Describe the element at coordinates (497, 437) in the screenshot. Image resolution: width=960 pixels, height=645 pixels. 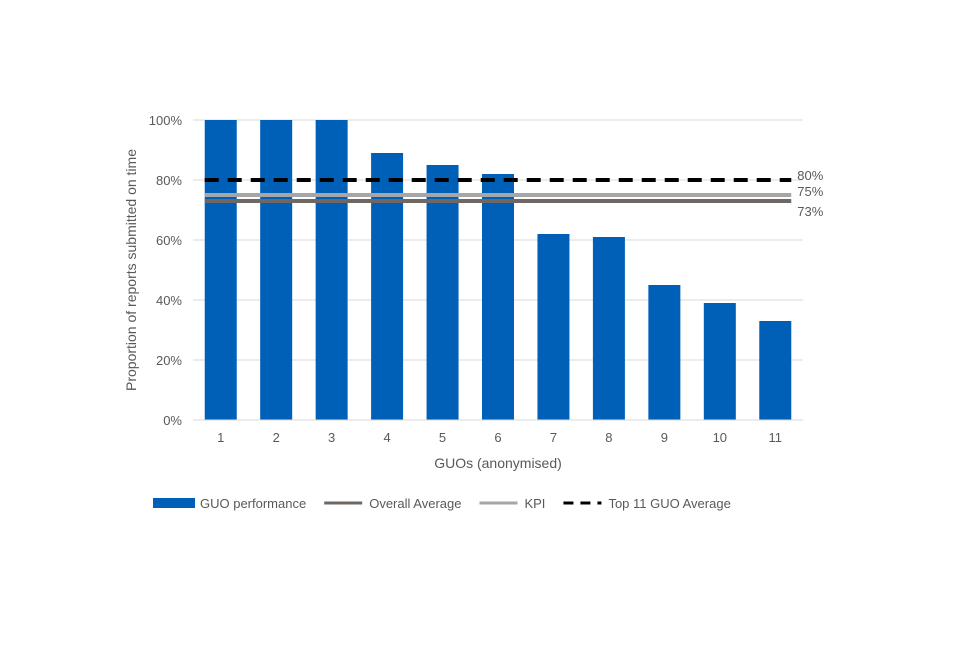
I see `x-tick-label: 6` at that location.